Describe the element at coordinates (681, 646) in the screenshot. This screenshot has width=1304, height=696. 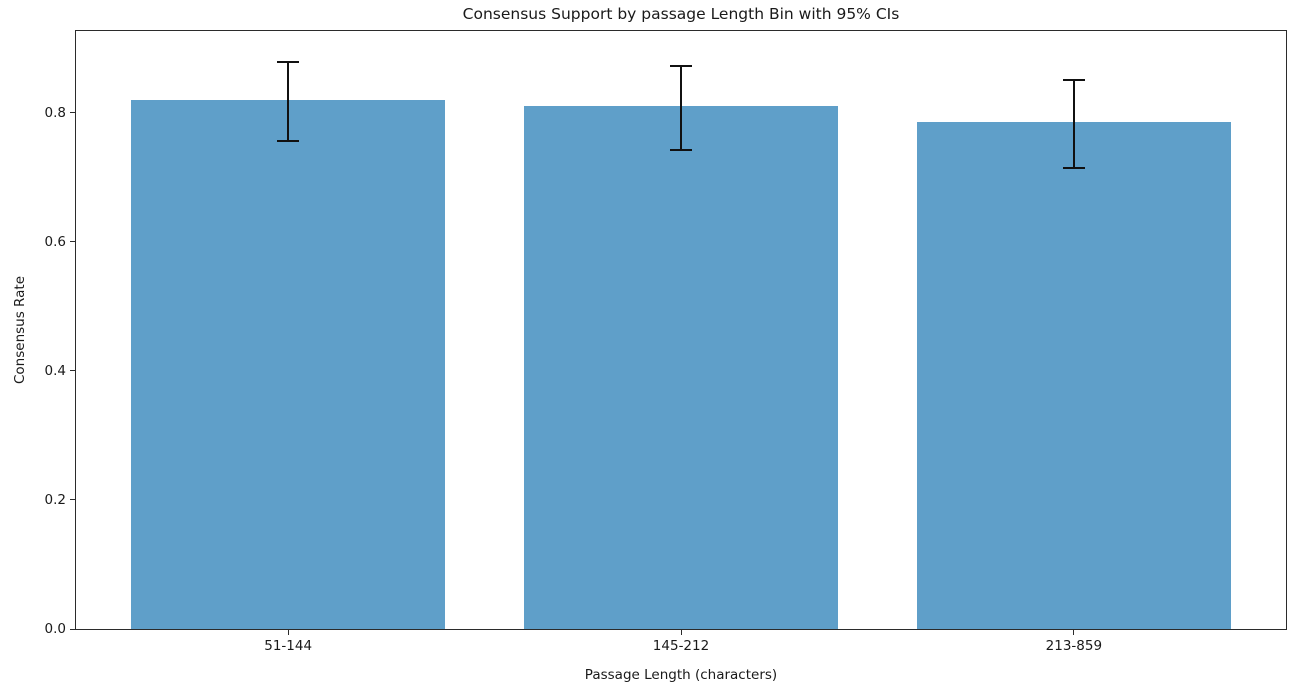
I see `x-tick-label: 145-212` at that location.